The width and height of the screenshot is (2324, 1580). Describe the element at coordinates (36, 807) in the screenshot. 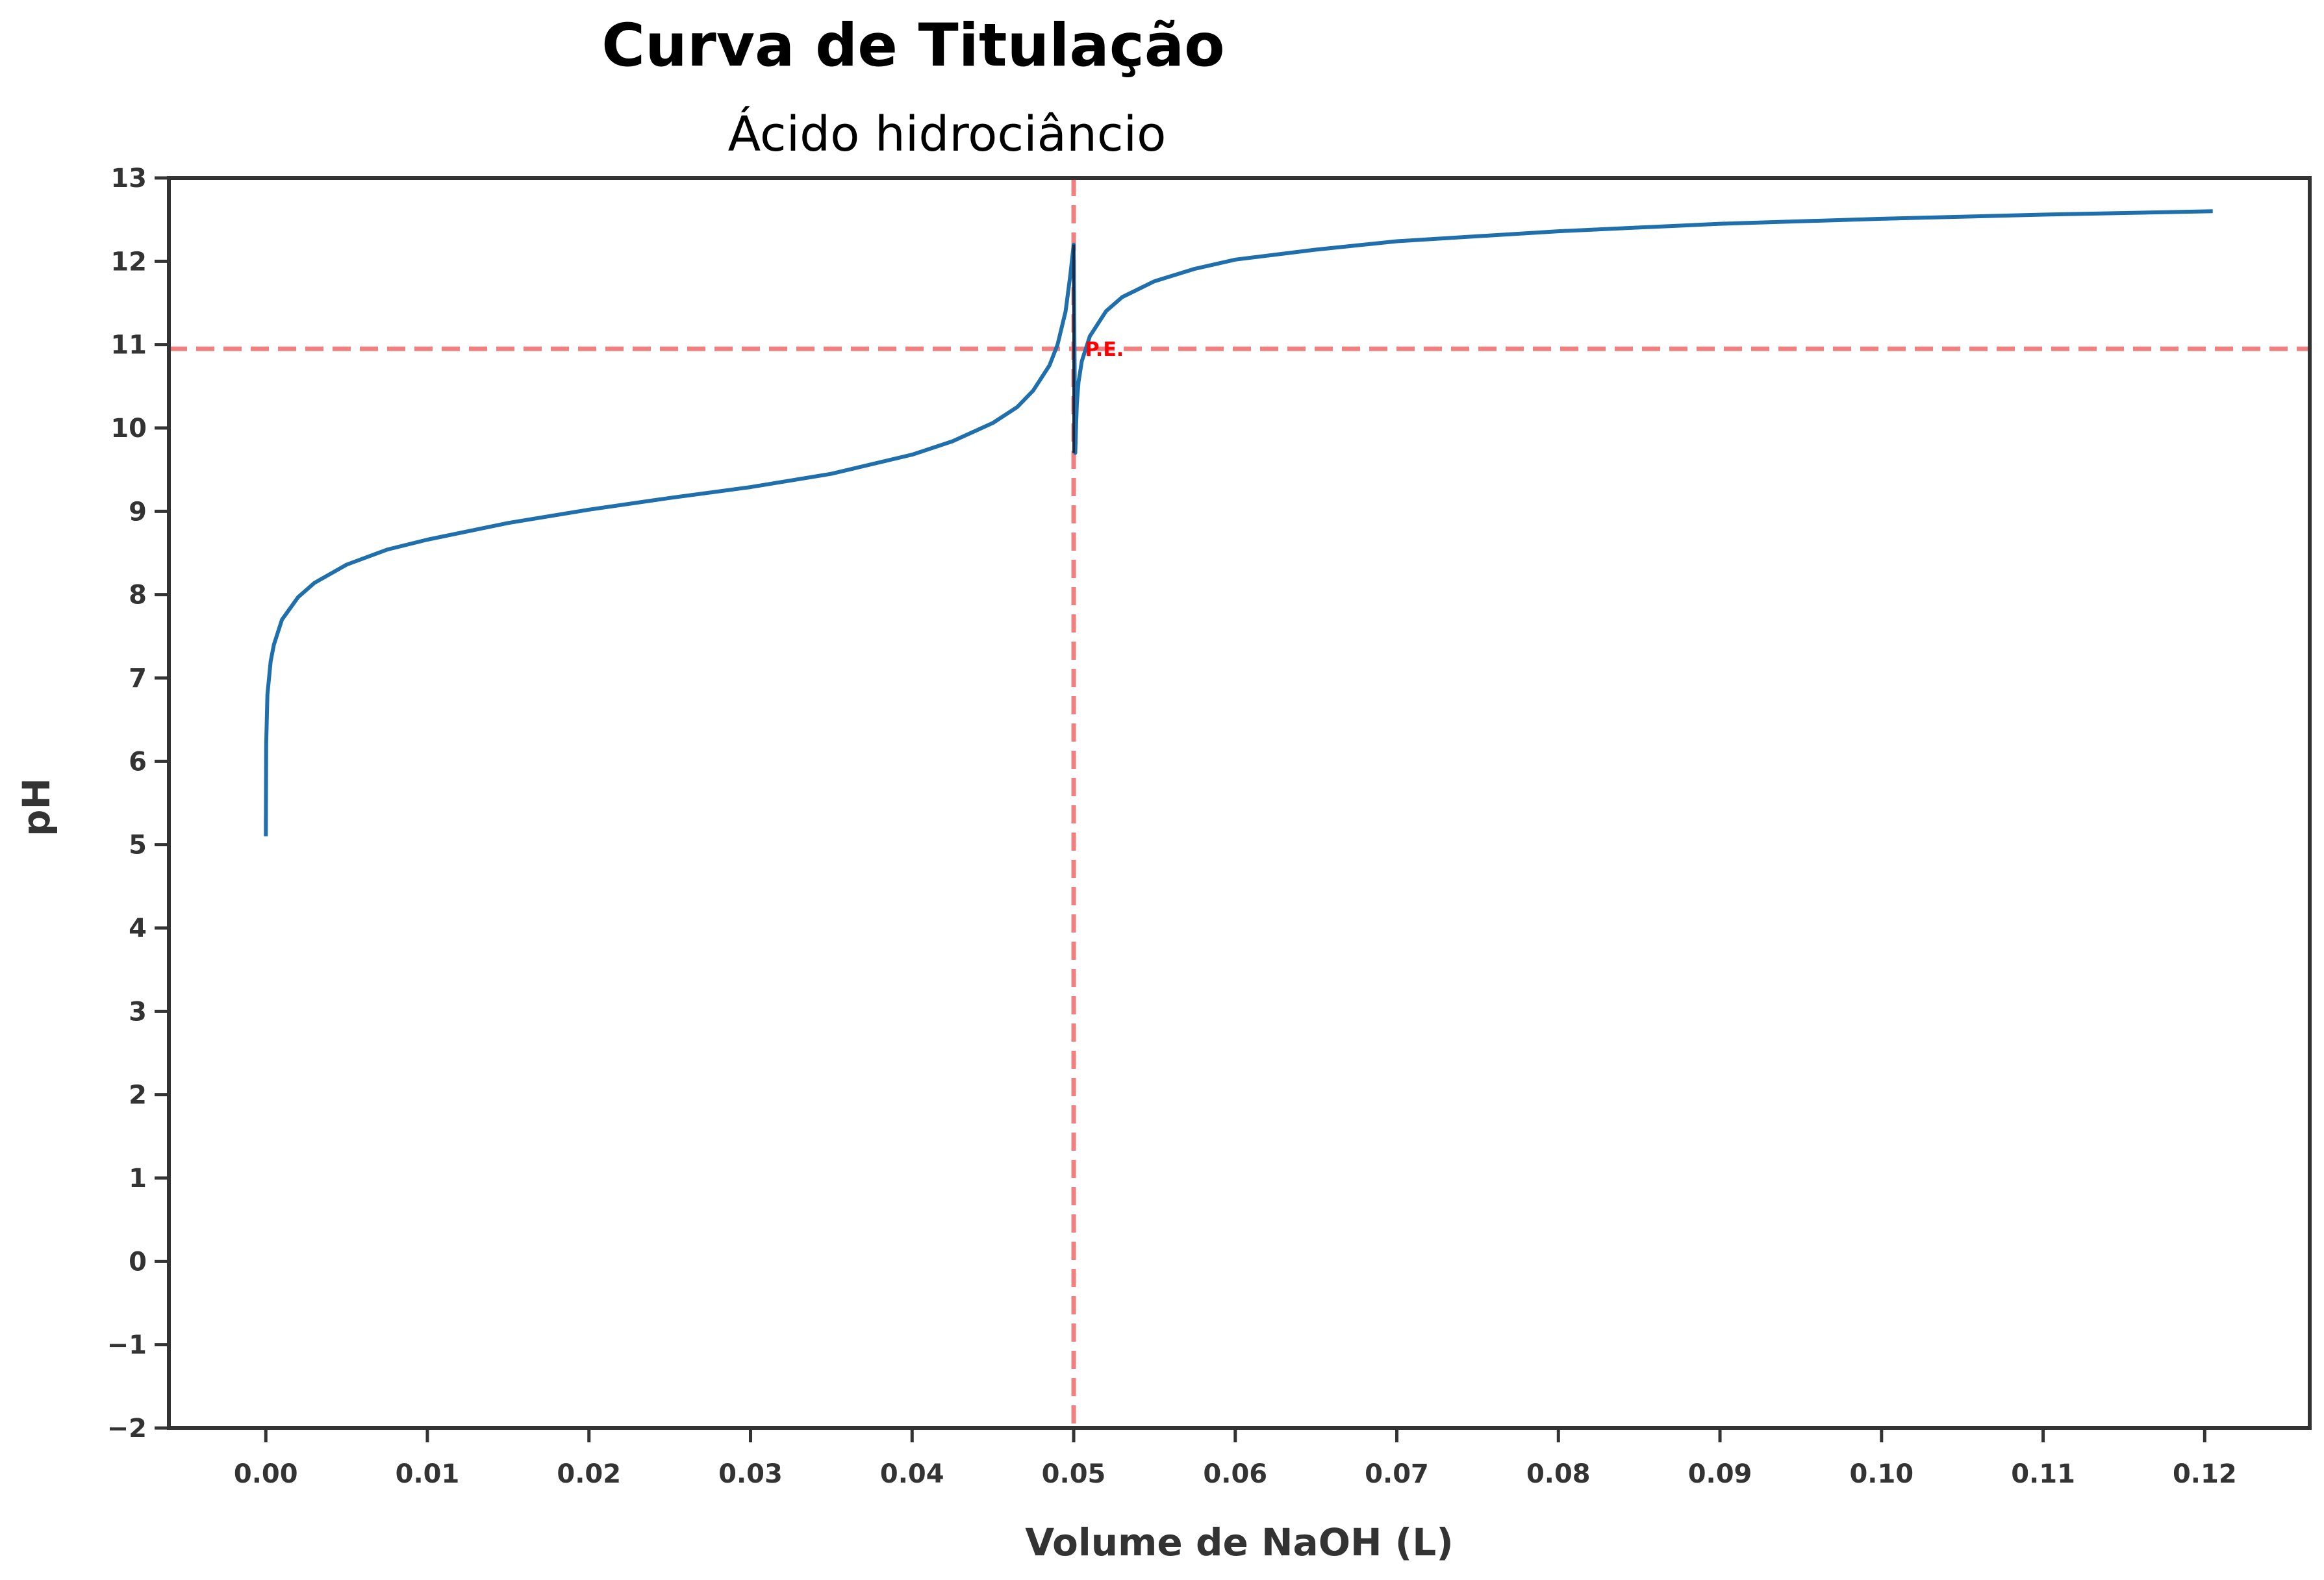

I see `y-axis-label: pH` at that location.